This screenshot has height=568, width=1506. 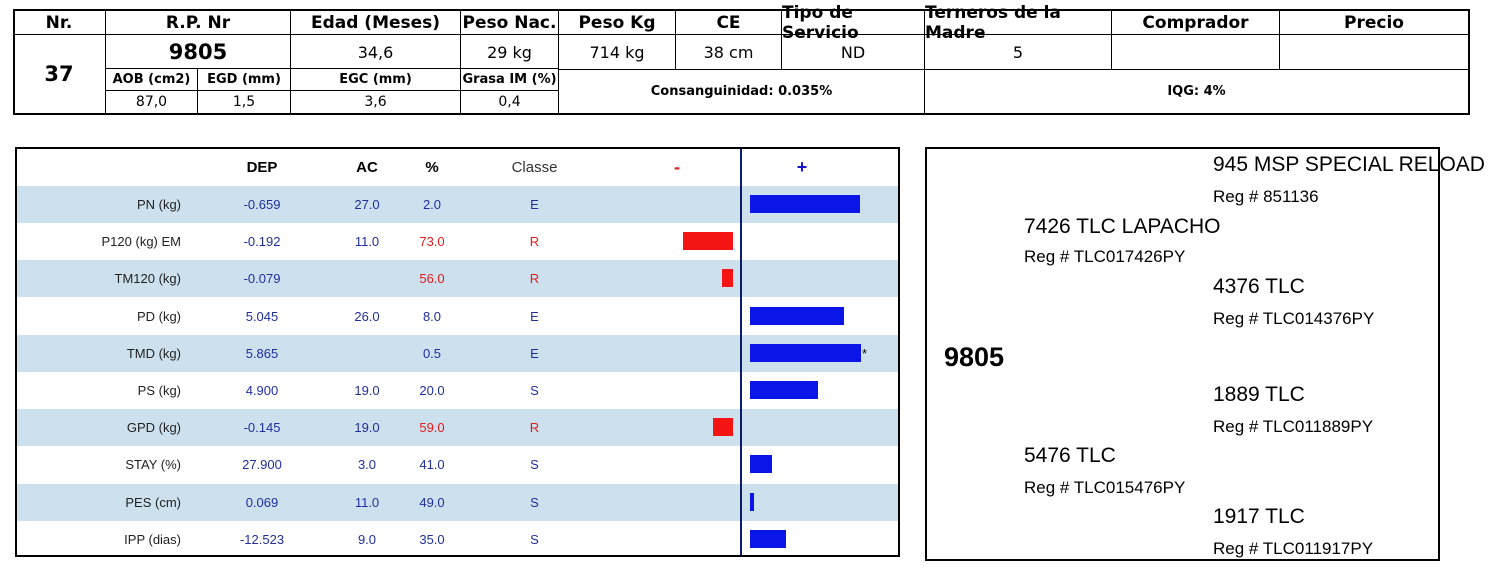 I want to click on ac-value: 11.0, so click(x=367, y=502).